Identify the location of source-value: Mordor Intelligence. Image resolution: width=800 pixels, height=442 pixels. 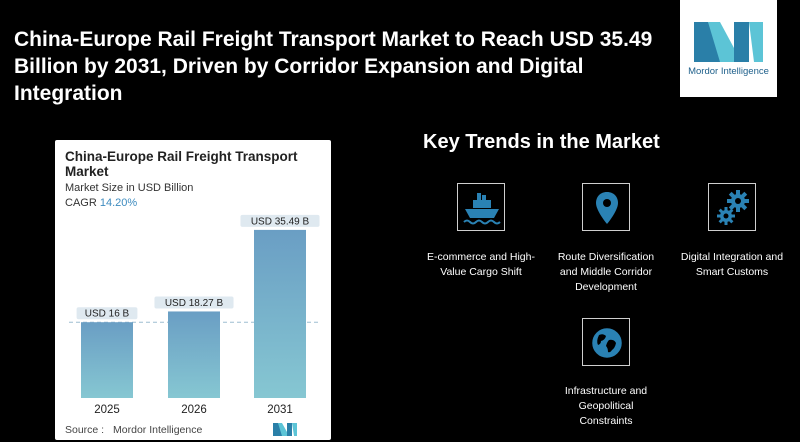
(158, 430).